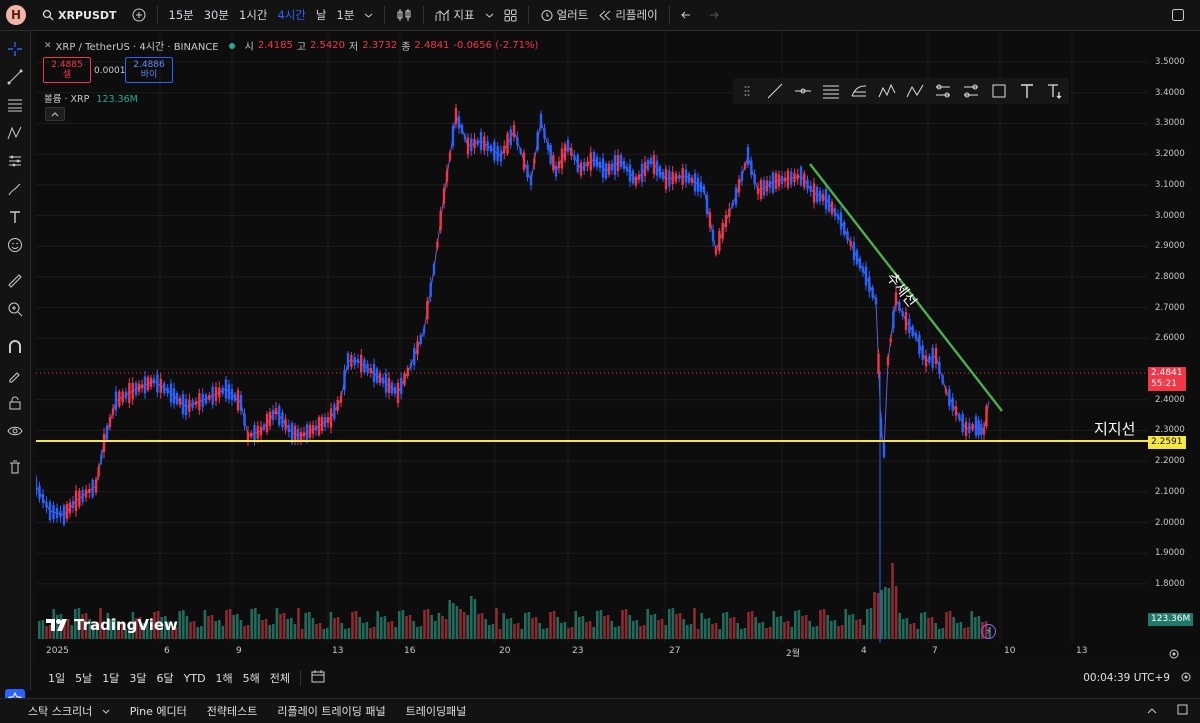 Image resolution: width=1200 pixels, height=723 pixels. I want to click on interval-1m: 1분, so click(345, 15).